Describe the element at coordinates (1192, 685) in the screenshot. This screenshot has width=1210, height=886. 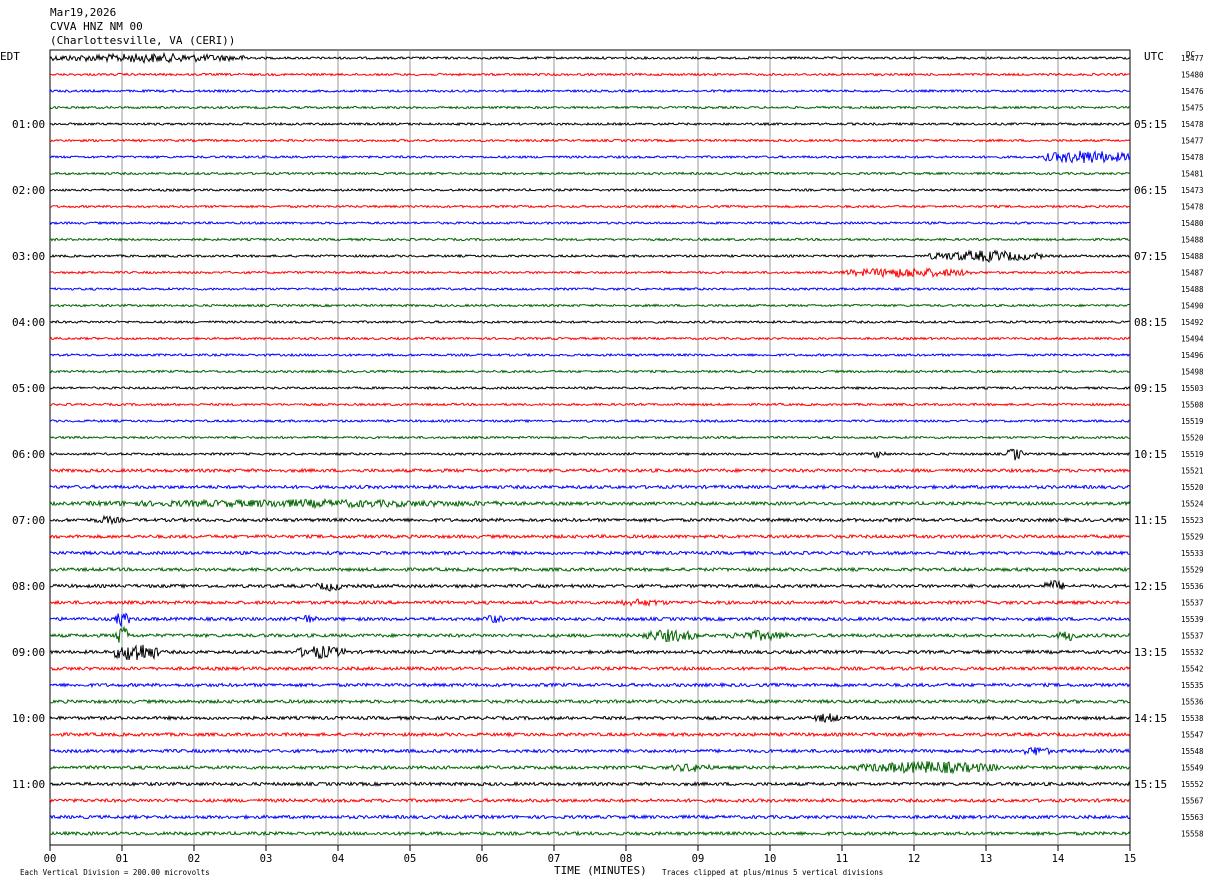
I see `dc-value-label: 15535` at that location.